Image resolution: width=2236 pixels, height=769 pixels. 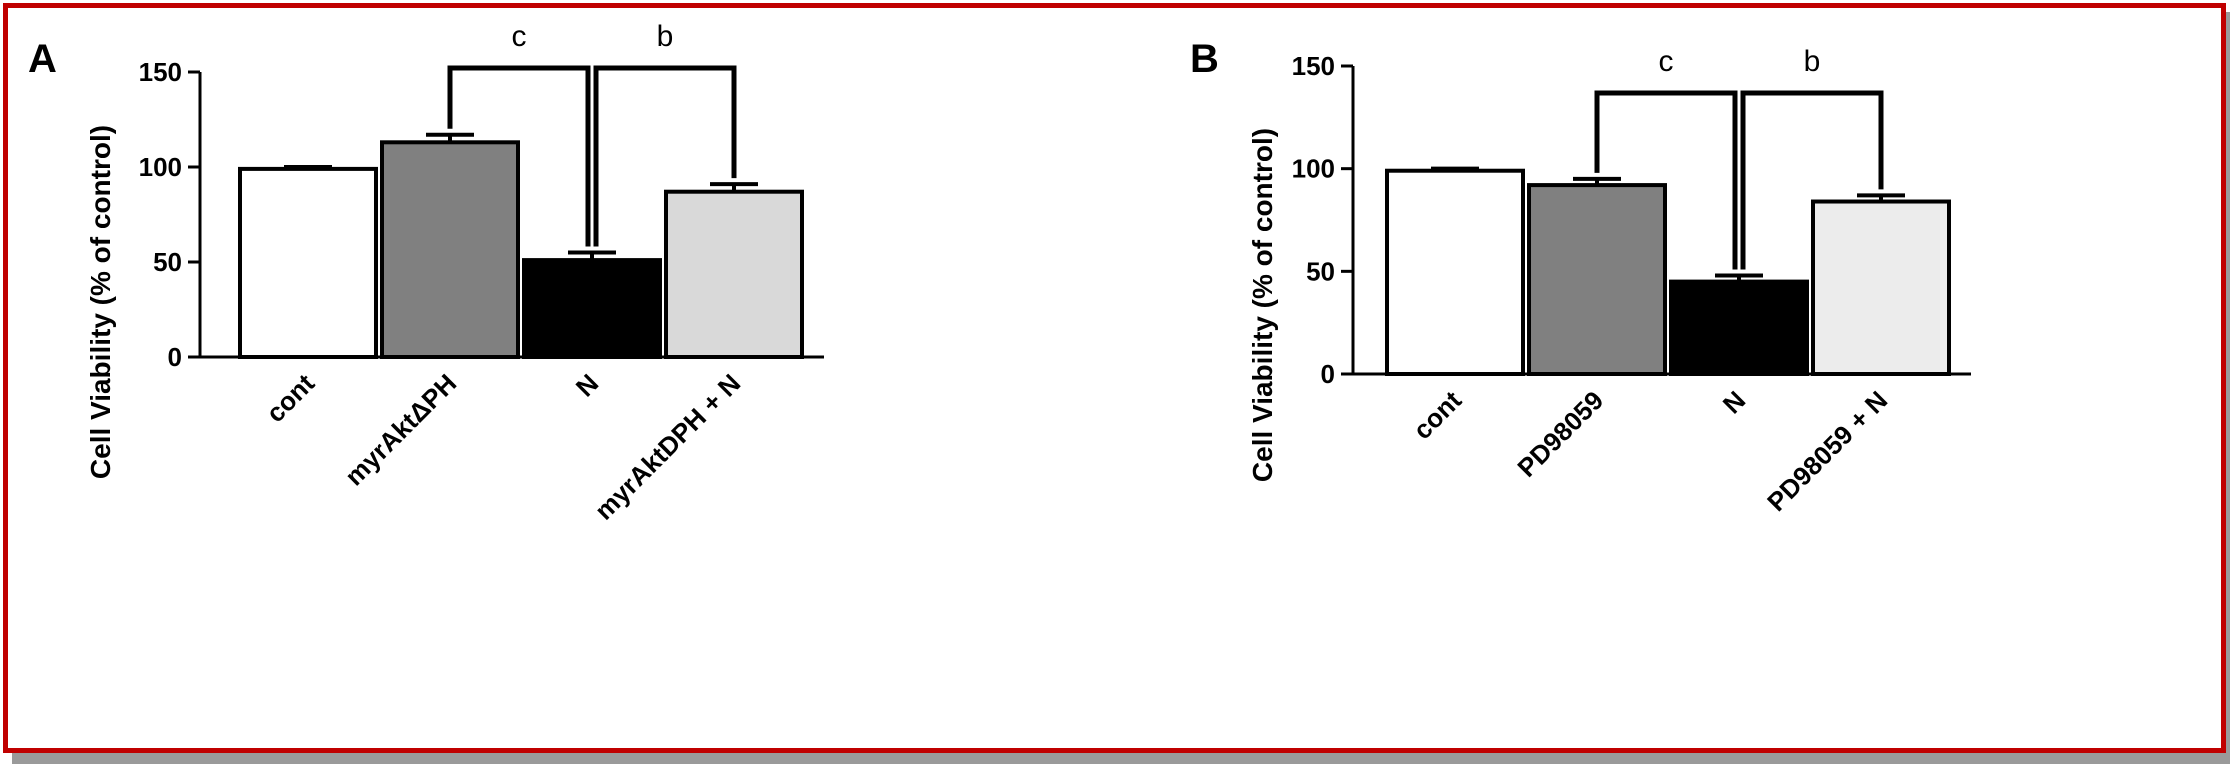 I want to click on panel-a-0-category-label-0: cont, so click(x=290, y=398).